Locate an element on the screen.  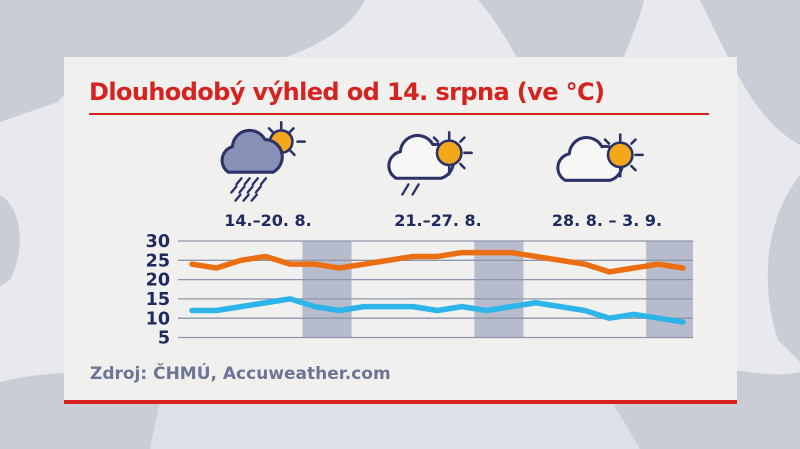
y-tick-label: 10 is located at coordinates (158, 319).